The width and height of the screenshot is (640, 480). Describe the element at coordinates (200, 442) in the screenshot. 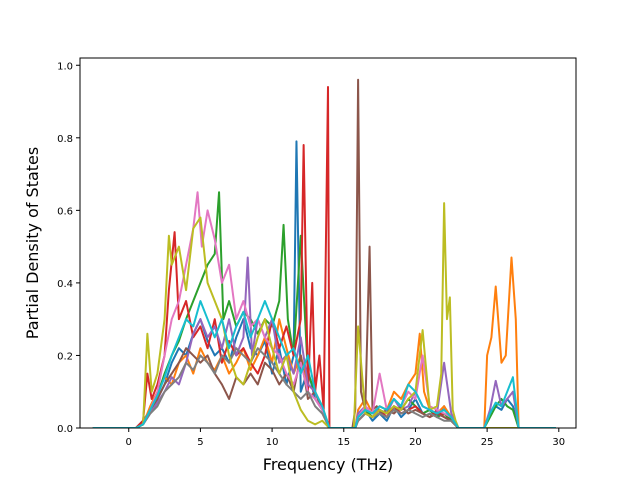

I see `x-tick-label: 5` at that location.